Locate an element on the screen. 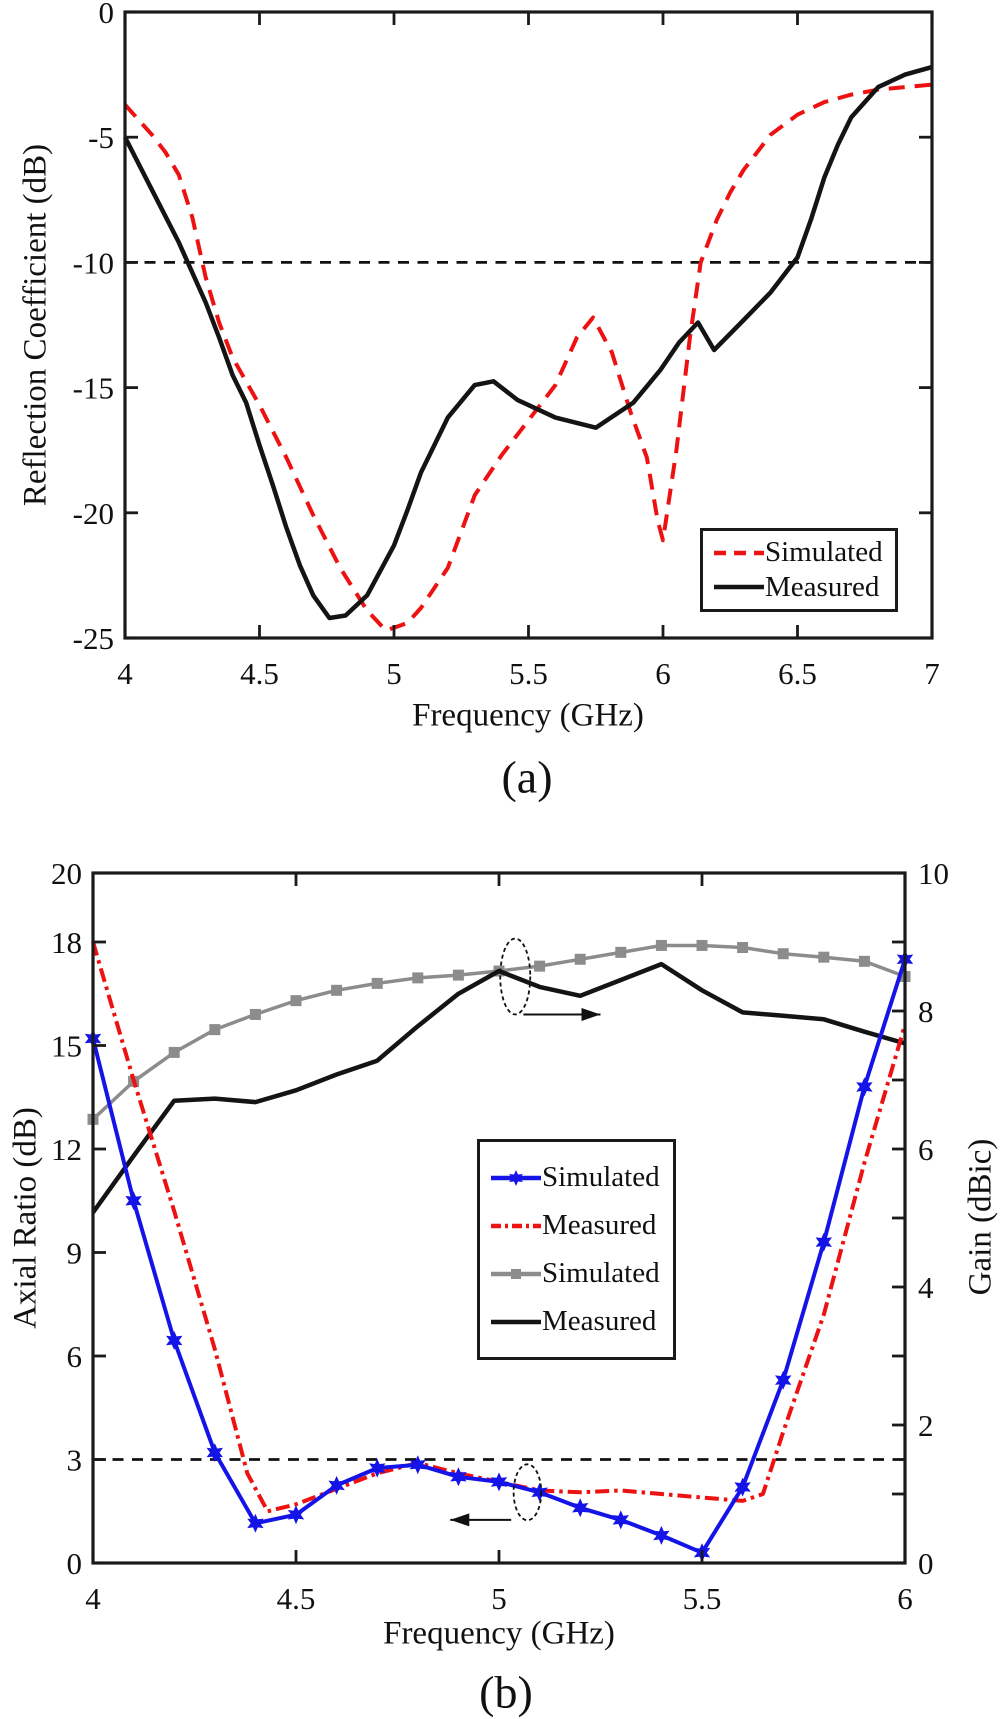 The width and height of the screenshot is (1000, 1719). measured-gain-curve is located at coordinates (498, 1087).